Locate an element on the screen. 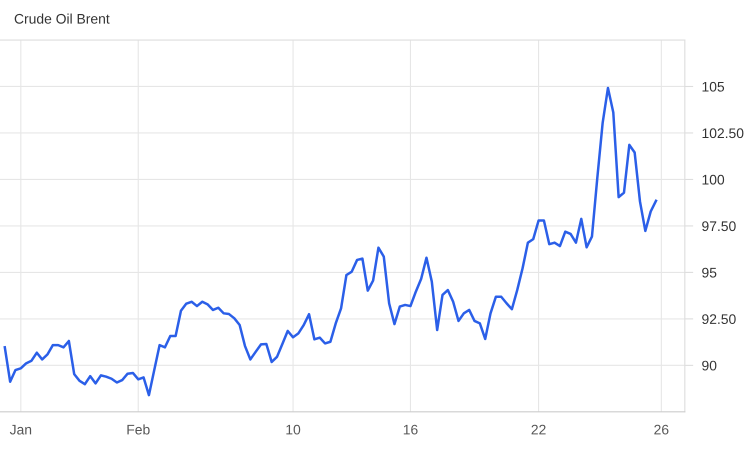 This screenshot has height=468, width=746. x-tick-label: 16 is located at coordinates (411, 429).